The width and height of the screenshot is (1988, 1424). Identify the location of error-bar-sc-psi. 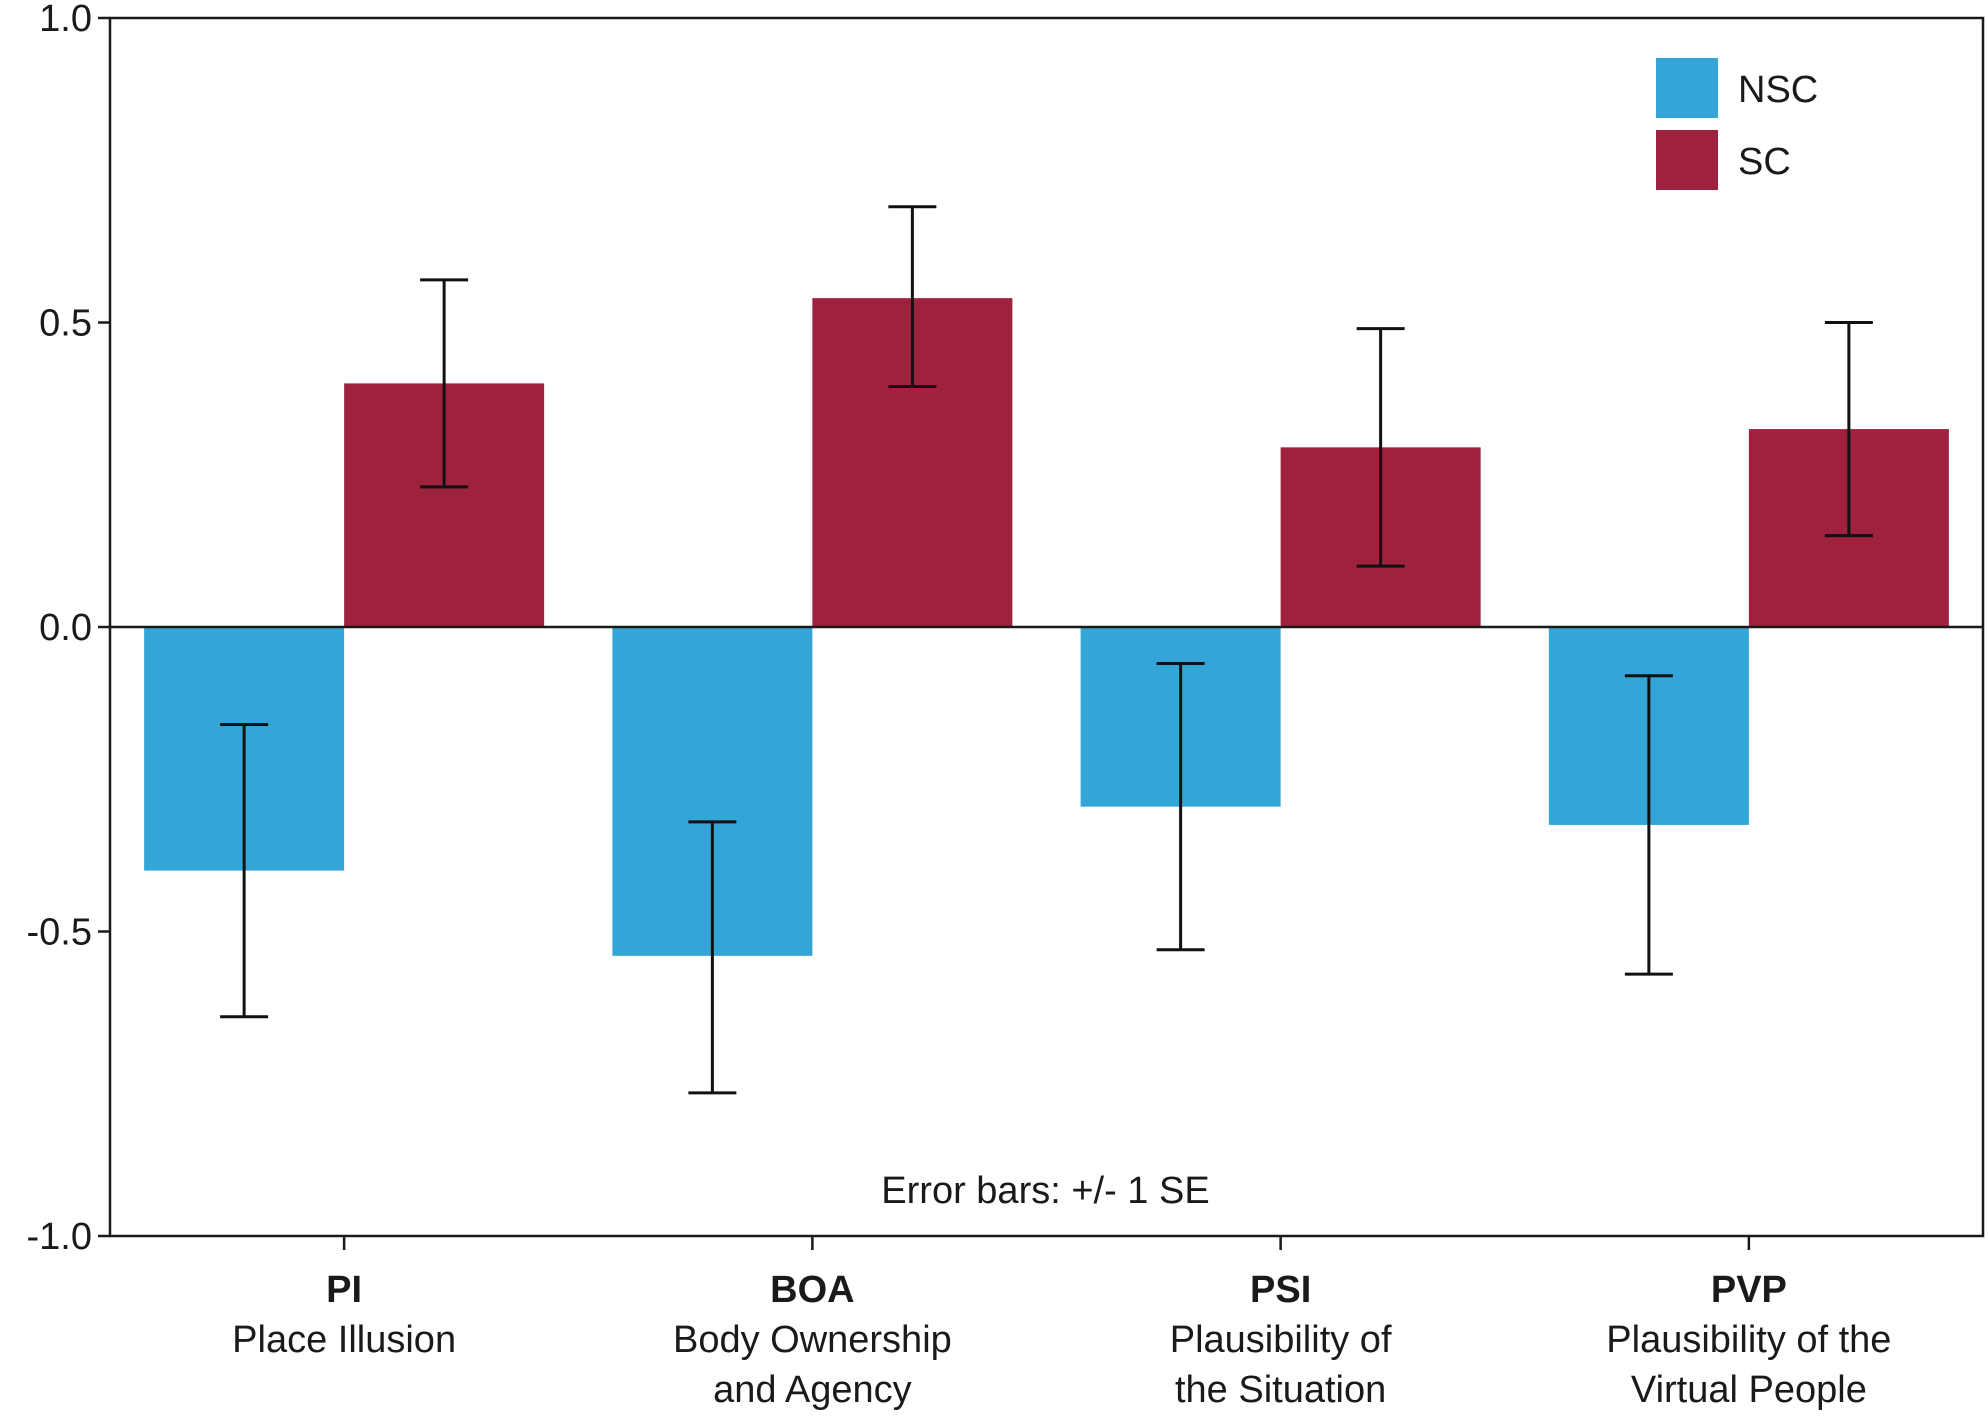
(1380, 447).